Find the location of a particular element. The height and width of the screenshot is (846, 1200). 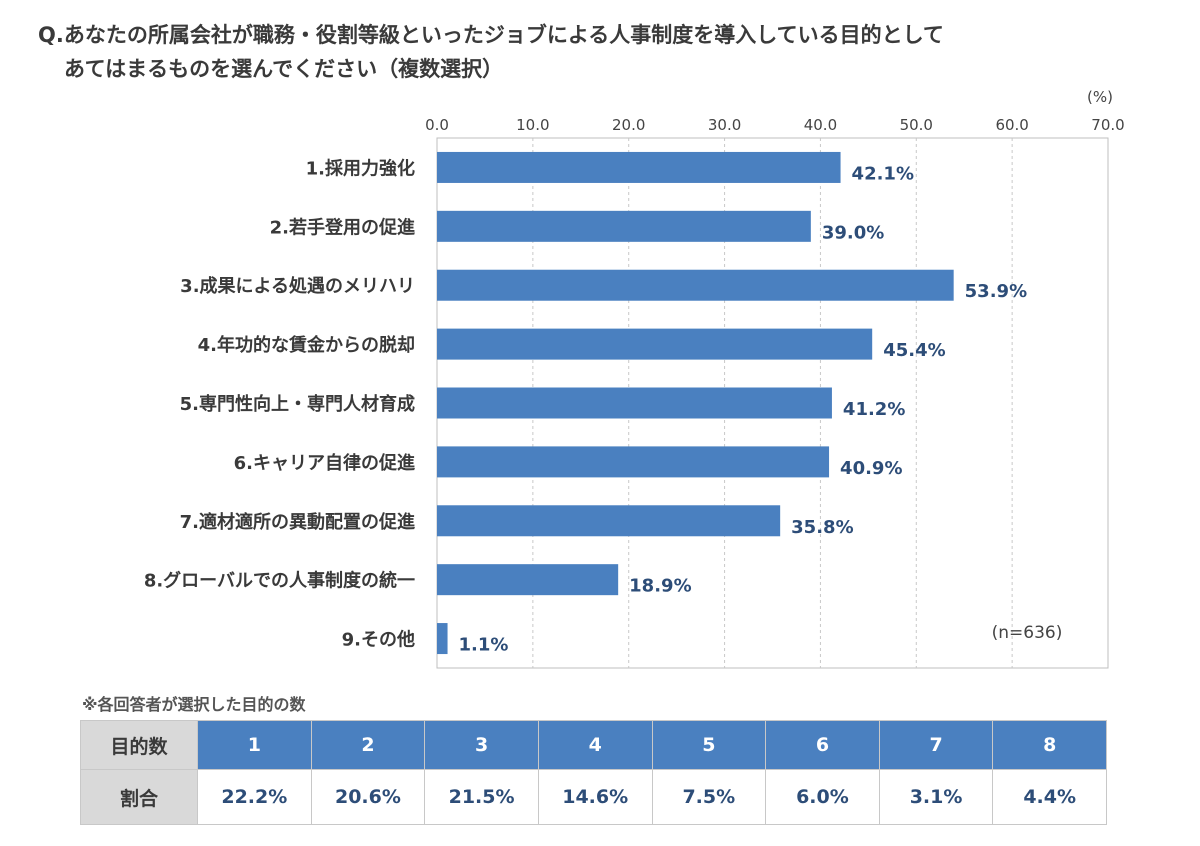

data-label: 35.8% is located at coordinates (822, 527).